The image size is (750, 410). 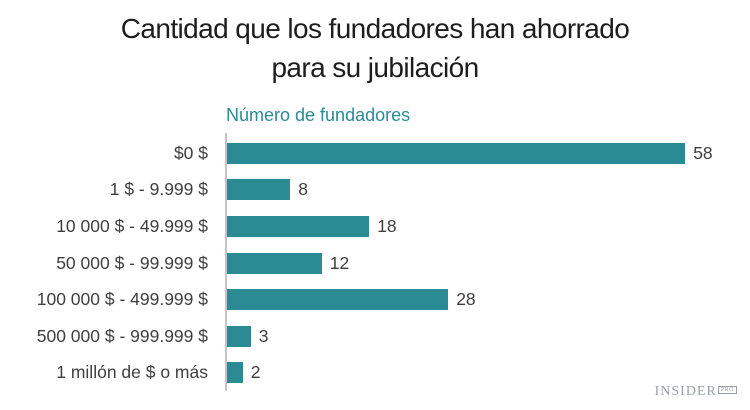 What do you see at coordinates (132, 225) in the screenshot?
I see `category-label: 10 000 $ - 49.999 $` at bounding box center [132, 225].